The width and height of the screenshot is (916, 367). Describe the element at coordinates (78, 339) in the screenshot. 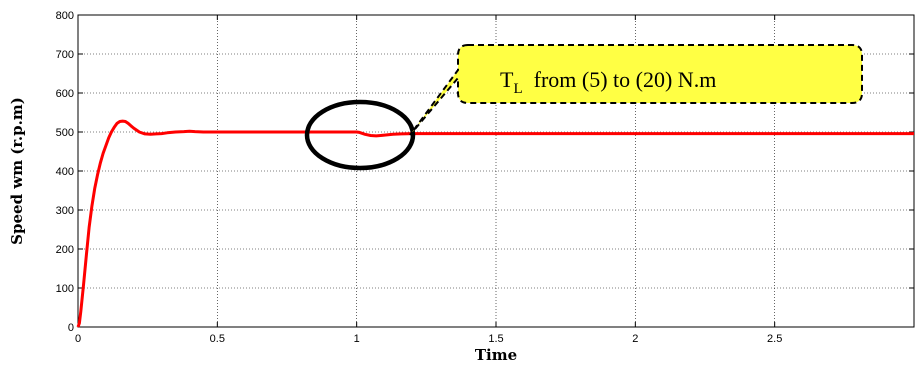

I see `x-tick-label: 0` at that location.